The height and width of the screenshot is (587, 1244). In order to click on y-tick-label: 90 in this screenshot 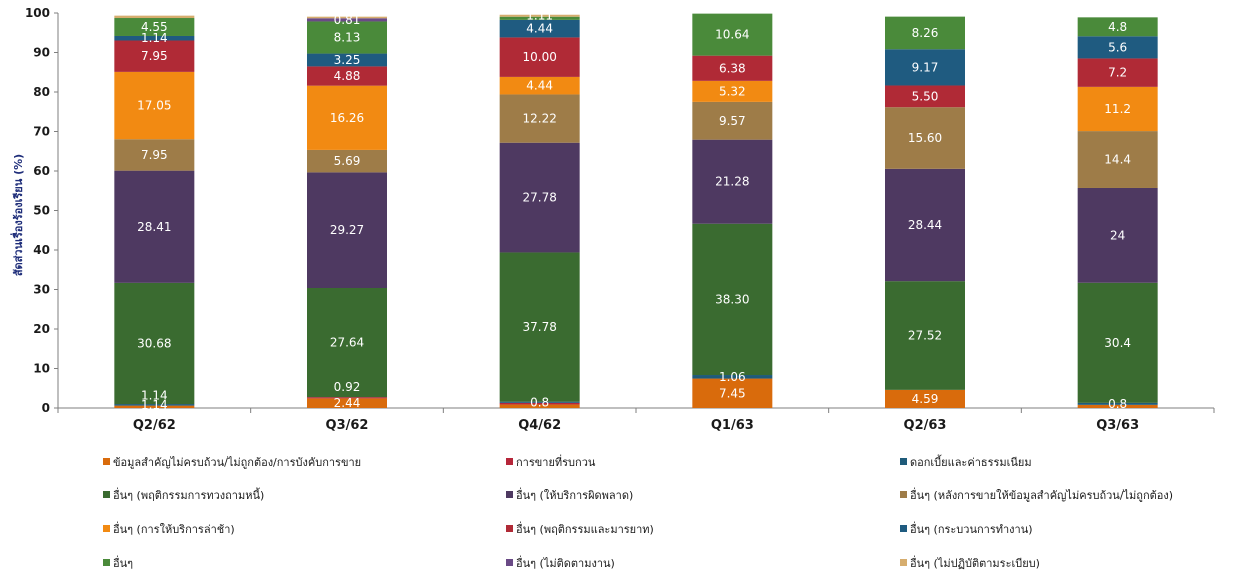, I will do `click(41, 53)`.